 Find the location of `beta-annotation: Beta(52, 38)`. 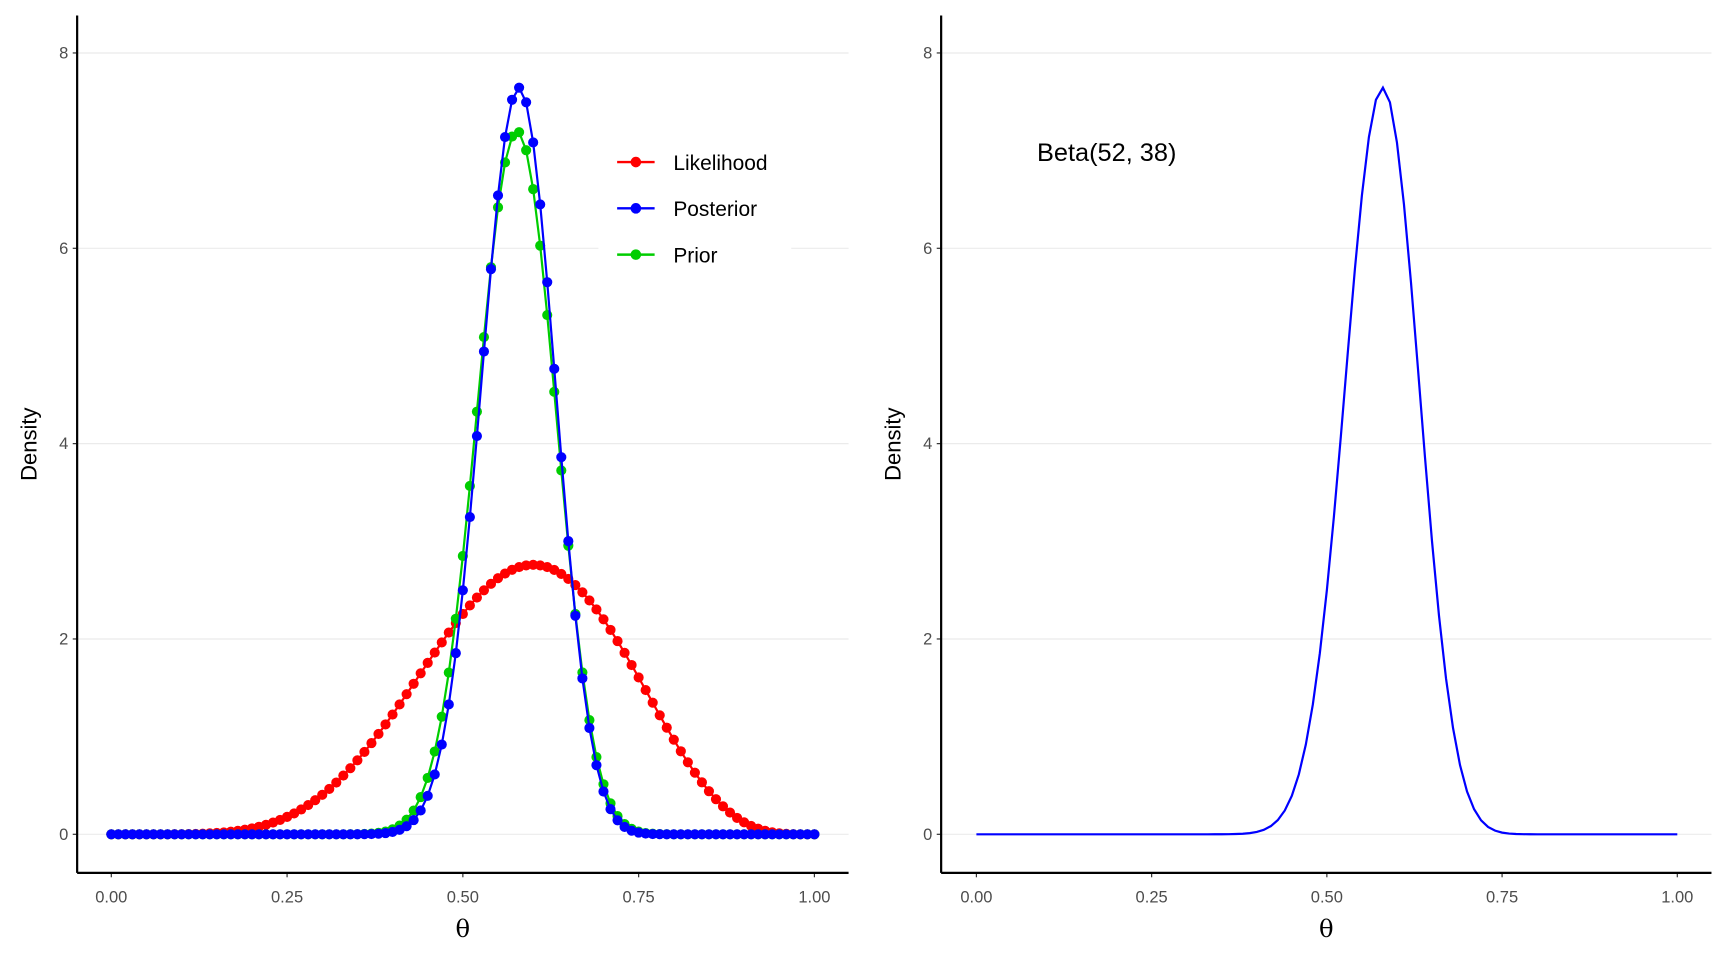

beta-annotation: Beta(52, 38) is located at coordinates (1106, 153).